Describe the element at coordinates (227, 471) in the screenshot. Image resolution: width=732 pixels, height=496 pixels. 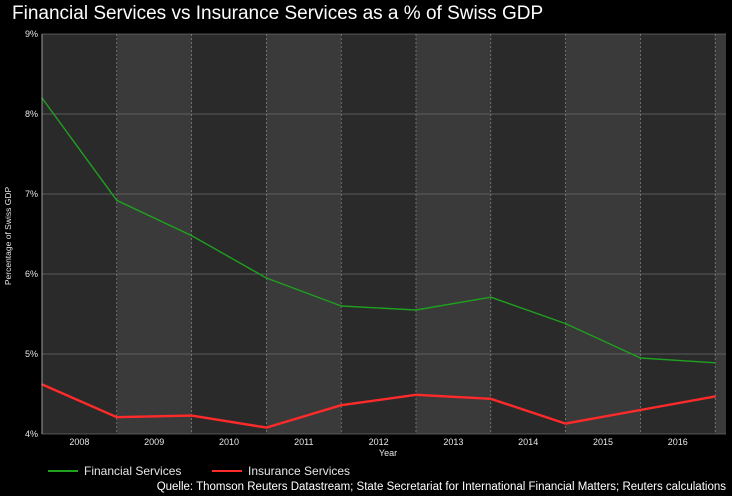
I see `legend-insurance-swatch` at that location.